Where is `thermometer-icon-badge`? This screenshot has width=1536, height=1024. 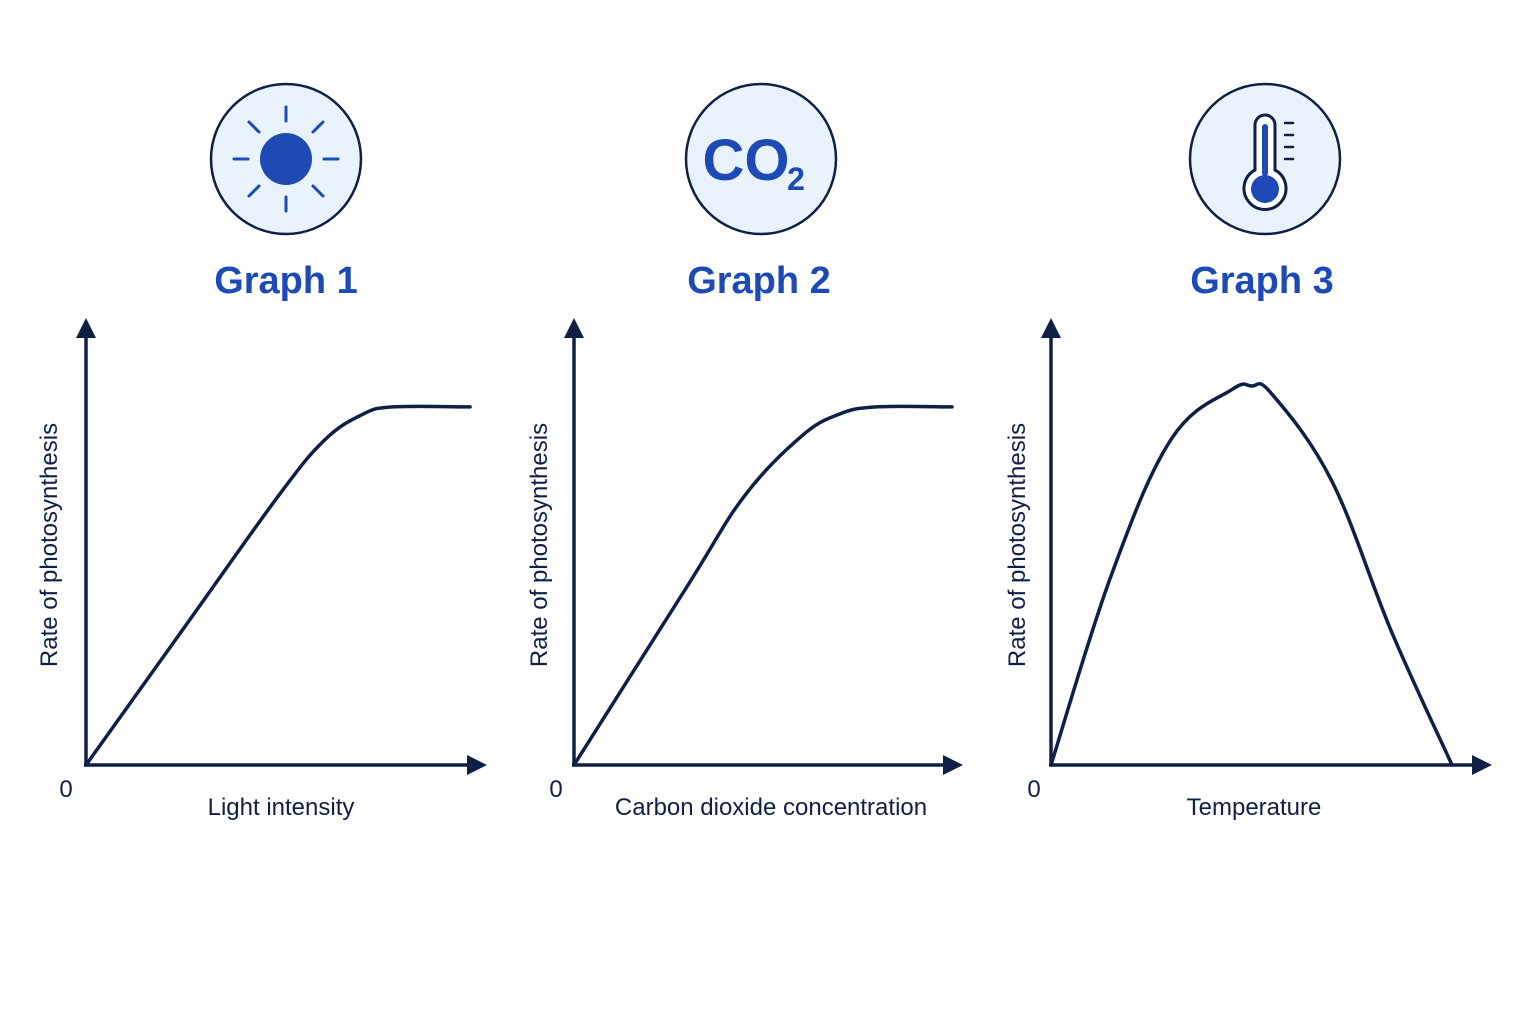 thermometer-icon-badge is located at coordinates (1265, 159).